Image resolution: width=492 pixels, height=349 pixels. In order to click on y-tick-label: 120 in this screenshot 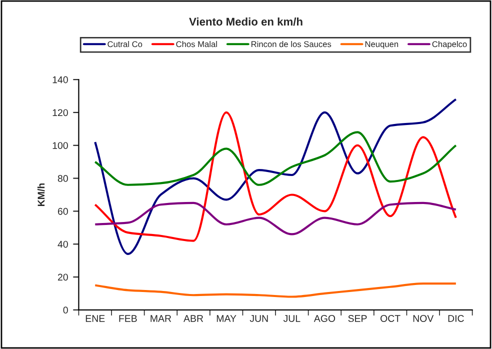, I will do `click(60, 112)`.